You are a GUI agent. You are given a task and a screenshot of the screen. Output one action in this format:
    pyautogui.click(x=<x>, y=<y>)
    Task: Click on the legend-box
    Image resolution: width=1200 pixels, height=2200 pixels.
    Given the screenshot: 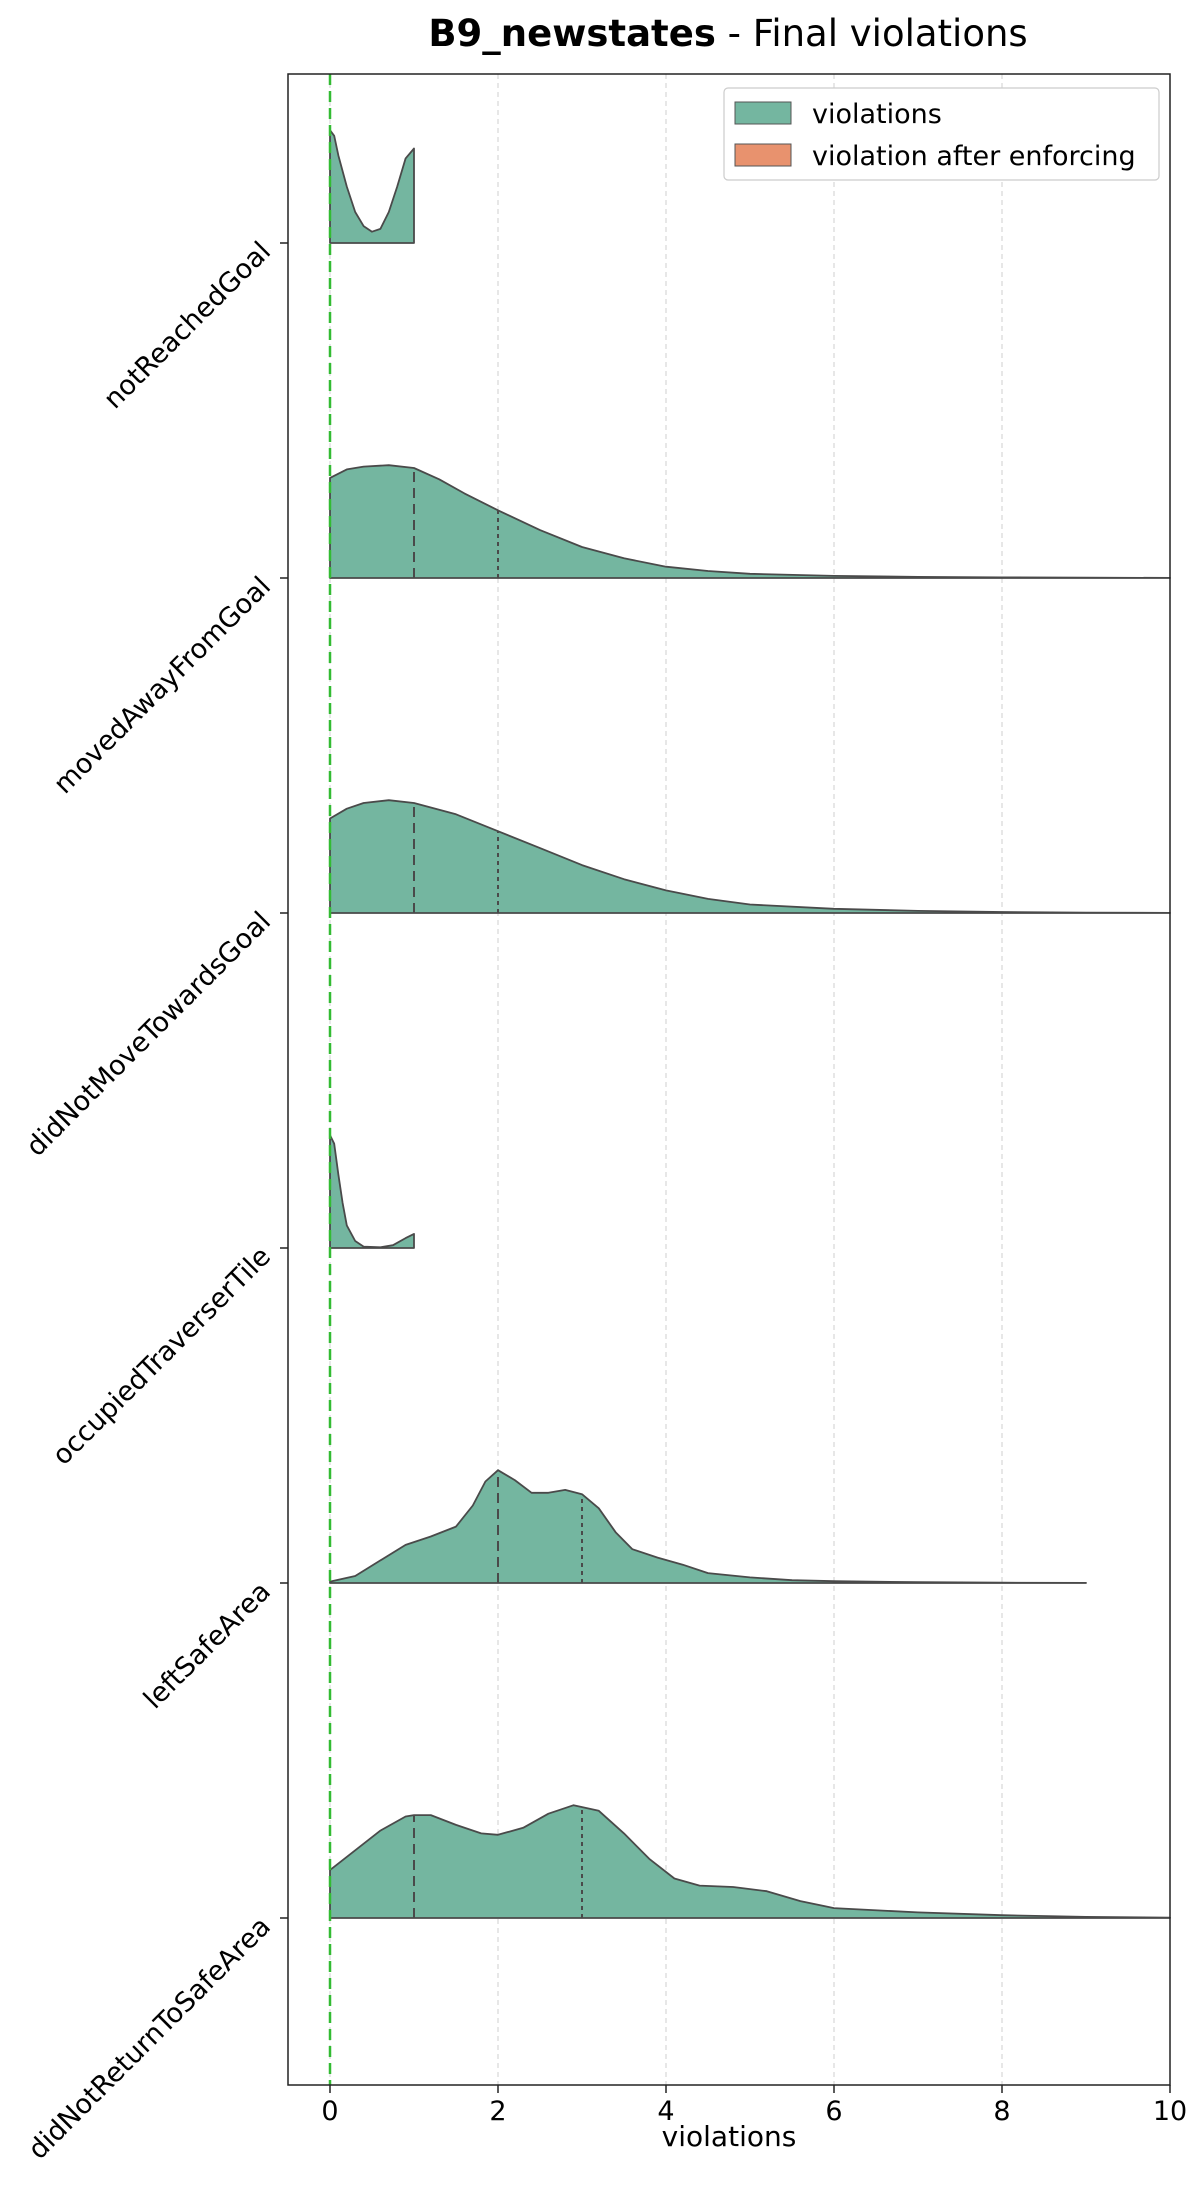 What is the action you would take?
    pyautogui.click(x=941, y=134)
    